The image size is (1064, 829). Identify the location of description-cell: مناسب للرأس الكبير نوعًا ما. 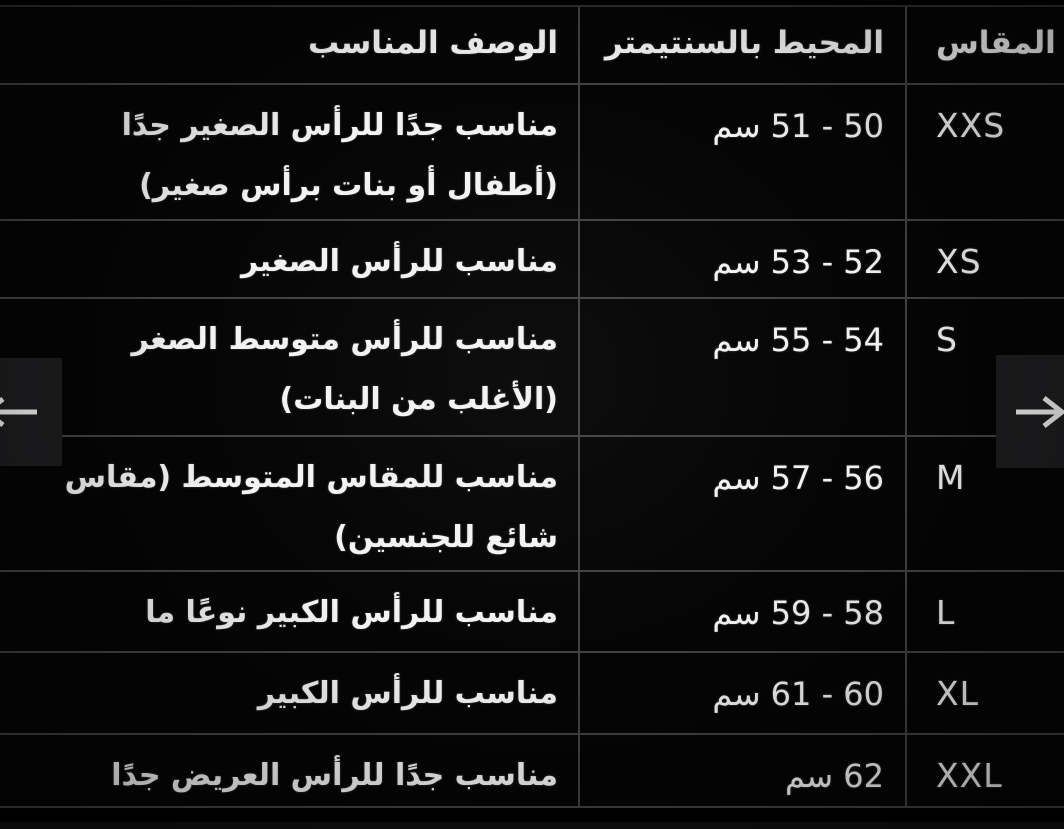
(351, 612).